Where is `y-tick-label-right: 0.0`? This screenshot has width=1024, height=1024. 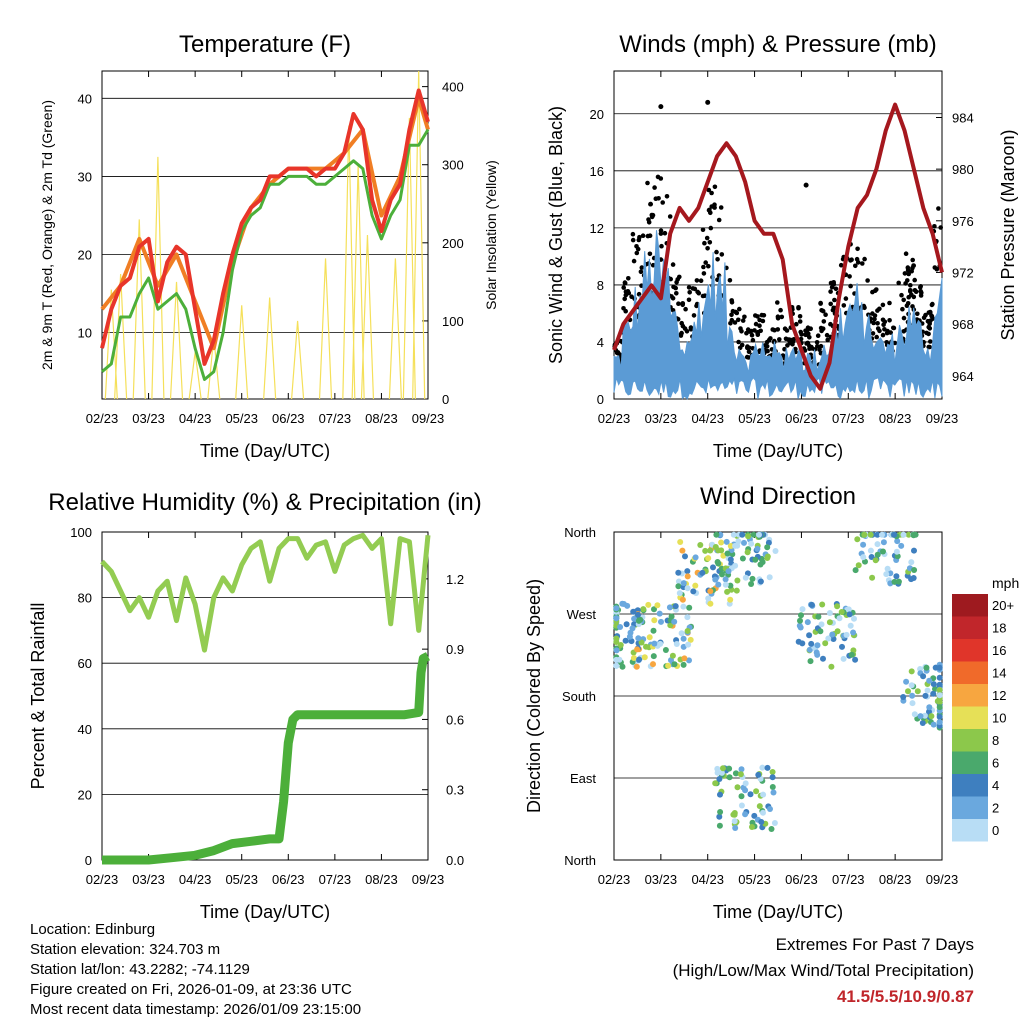 y-tick-label-right: 0.0 is located at coordinates (455, 860).